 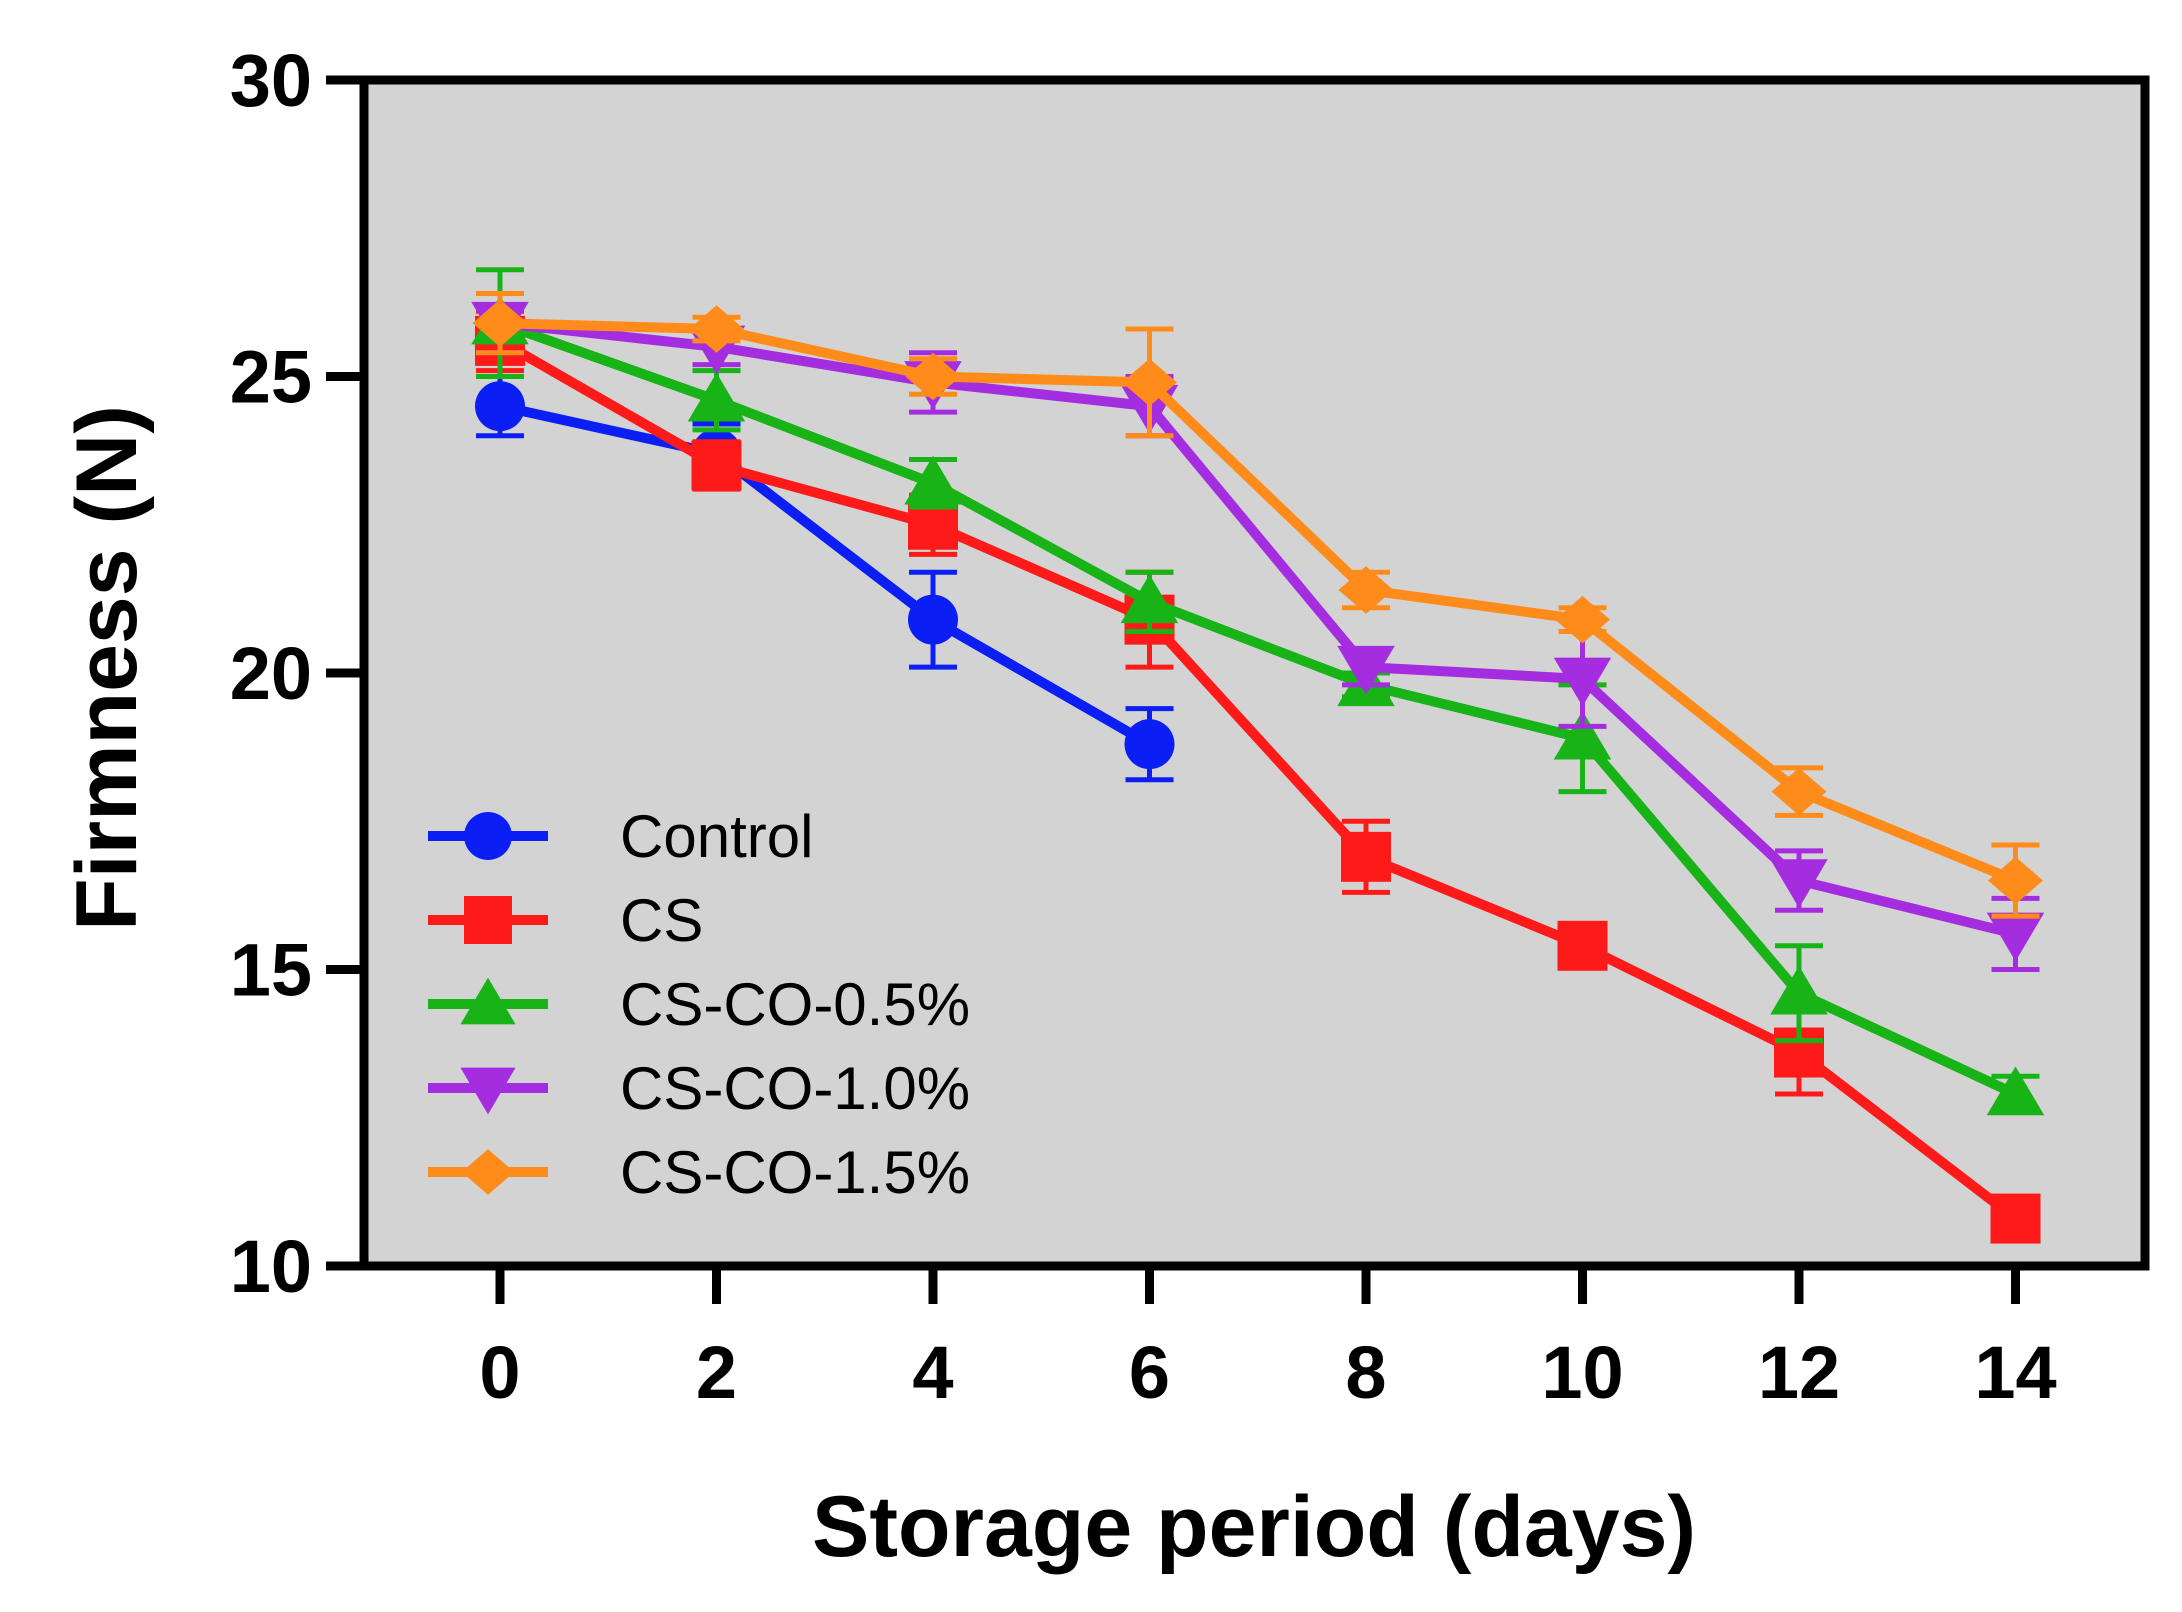 What do you see at coordinates (932, 1372) in the screenshot?
I see `x-tick-label: 4` at bounding box center [932, 1372].